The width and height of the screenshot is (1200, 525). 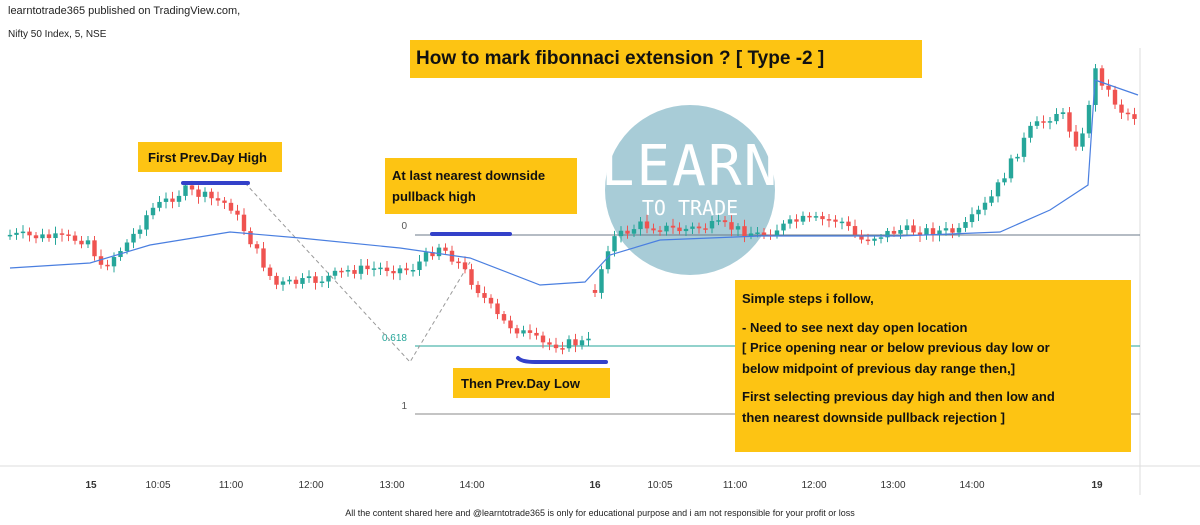 What do you see at coordinates (1097, 485) in the screenshot?
I see `time-label: 19` at bounding box center [1097, 485].